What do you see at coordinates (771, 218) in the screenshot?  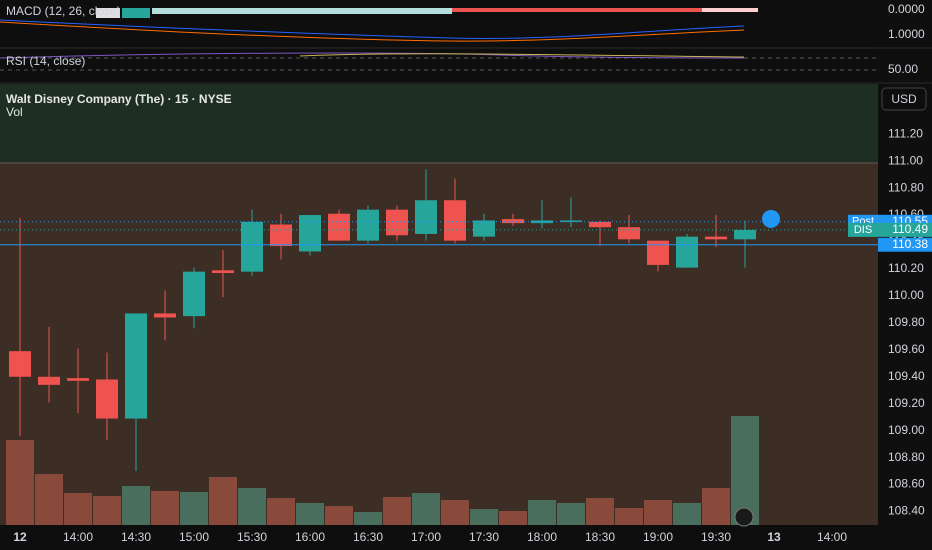 I see `marker-pin` at bounding box center [771, 218].